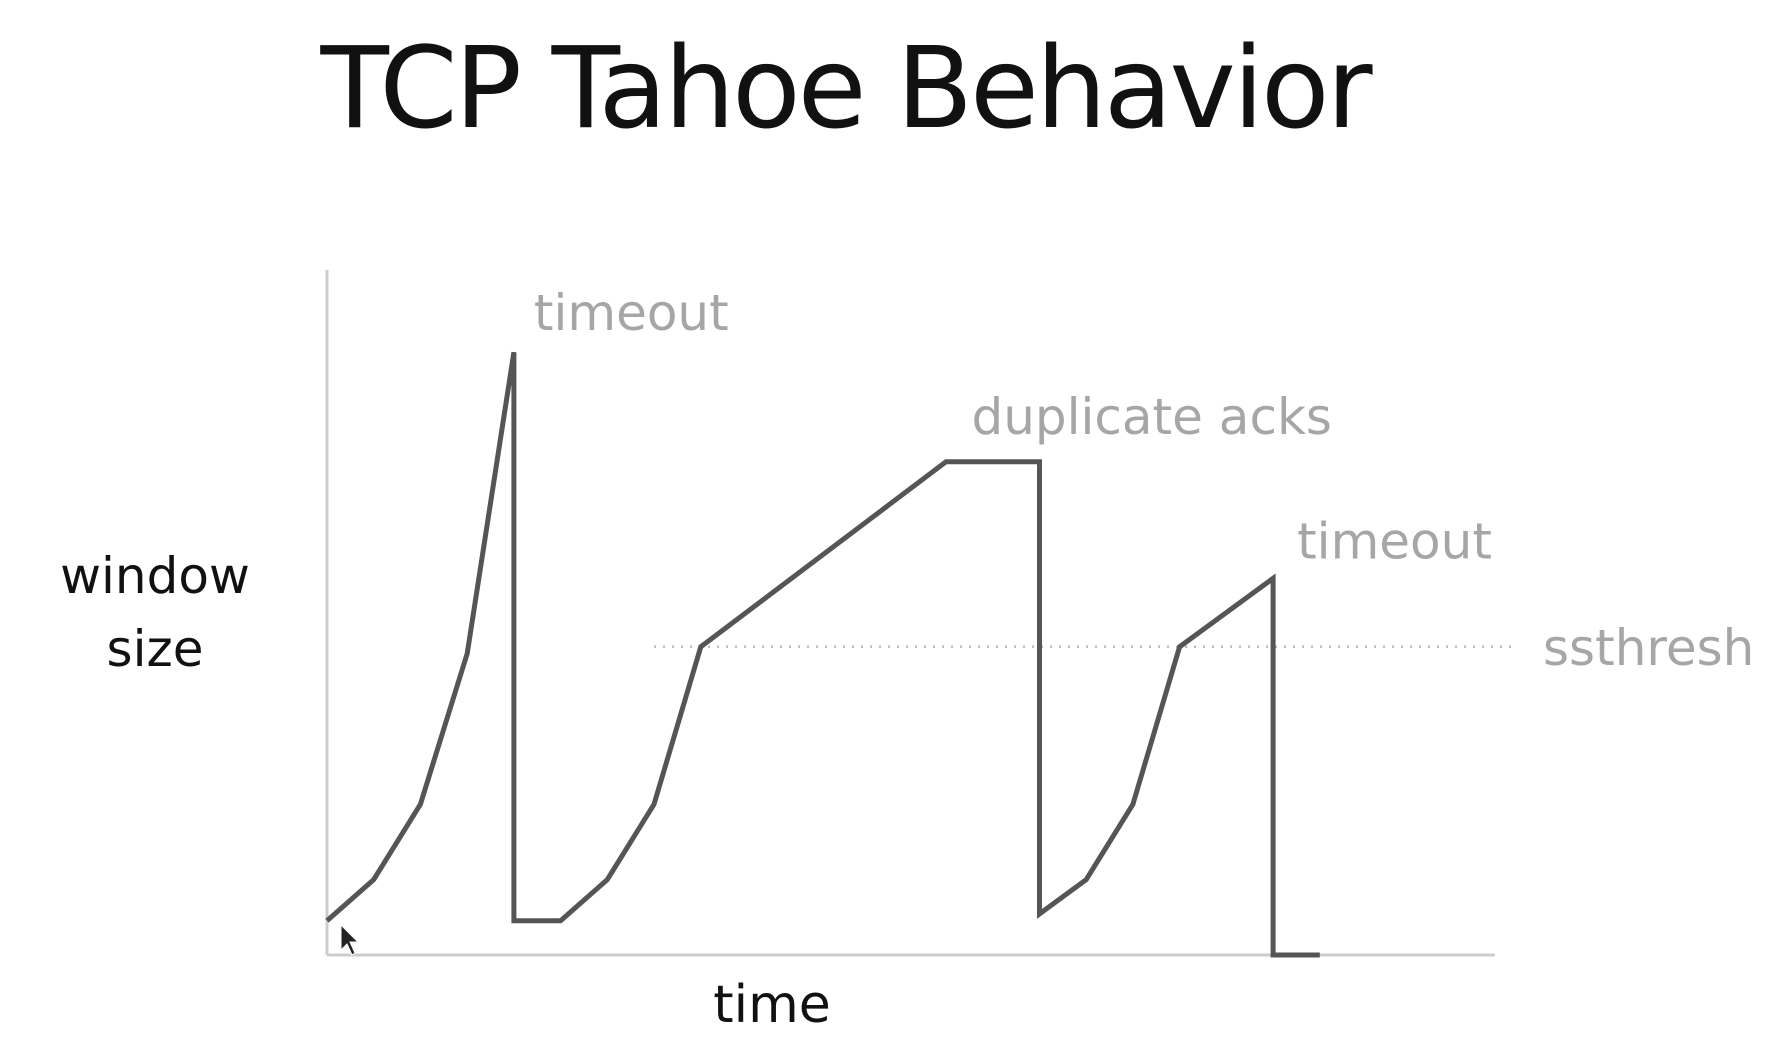 This screenshot has height=1040, width=1775. What do you see at coordinates (155, 649) in the screenshot?
I see `y-axis-label-line-2: size` at bounding box center [155, 649].